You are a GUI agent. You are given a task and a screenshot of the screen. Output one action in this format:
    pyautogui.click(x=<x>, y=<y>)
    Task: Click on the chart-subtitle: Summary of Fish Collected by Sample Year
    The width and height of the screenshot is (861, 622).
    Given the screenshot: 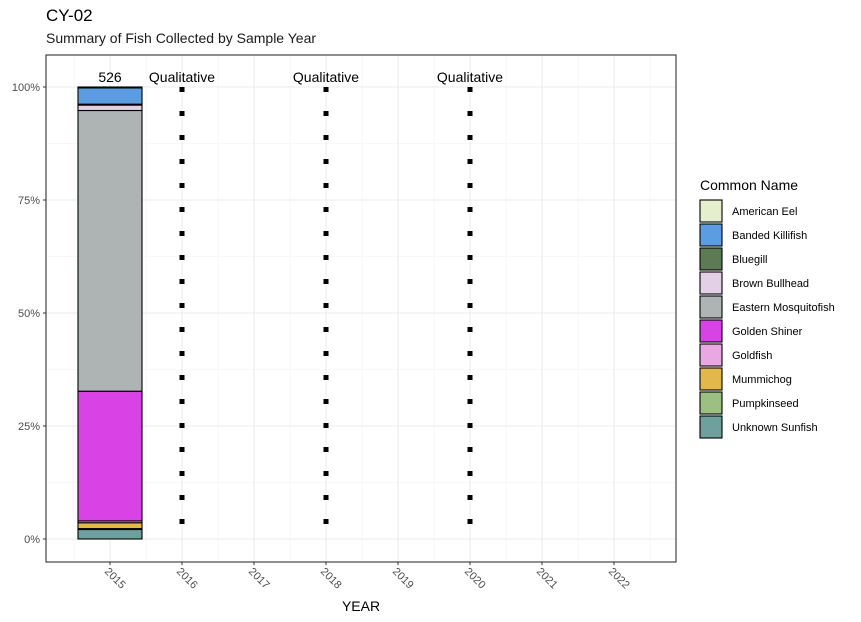 What is the action you would take?
    pyautogui.click(x=181, y=38)
    